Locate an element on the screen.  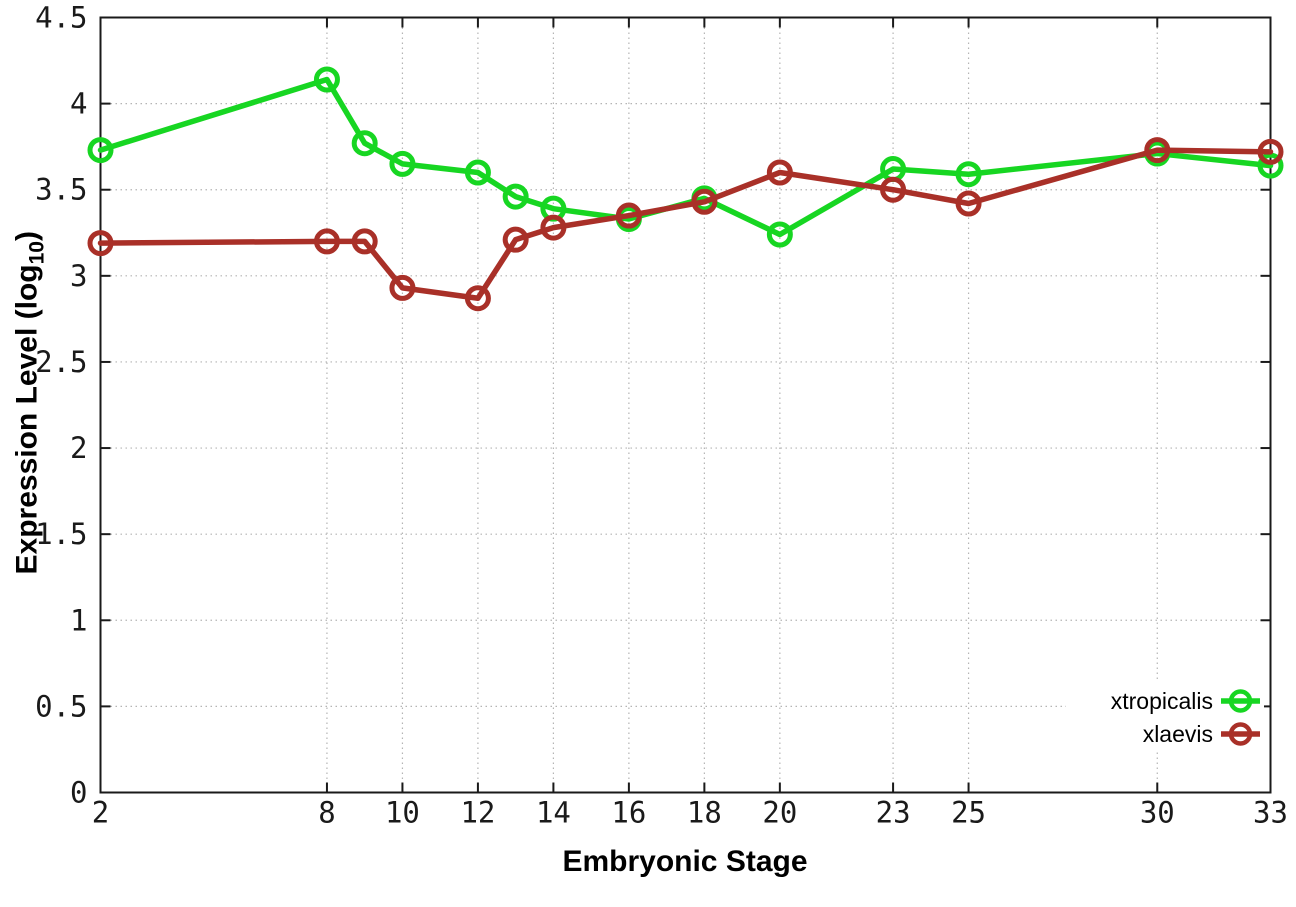
y-tick-label: 3 is located at coordinates (78, 276).